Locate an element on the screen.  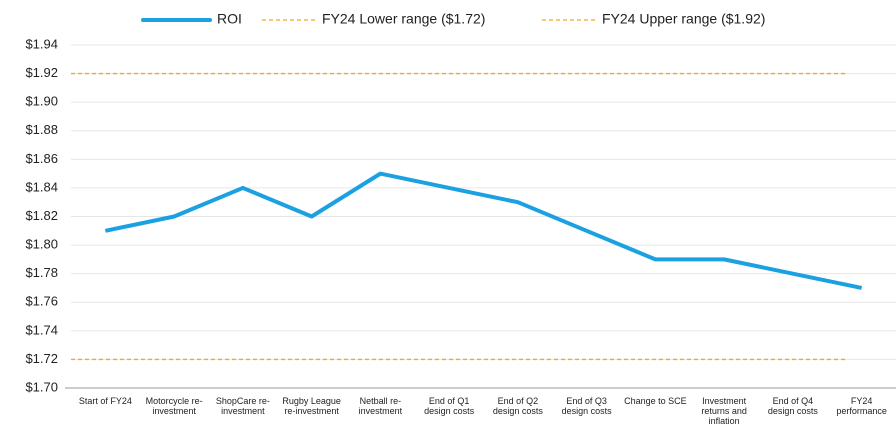
x-tick-label: FY24 performance is located at coordinates (861, 406).